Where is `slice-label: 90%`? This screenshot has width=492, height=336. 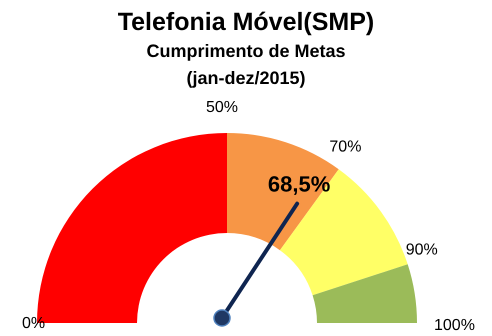
slice-label: 90% is located at coordinates (422, 249).